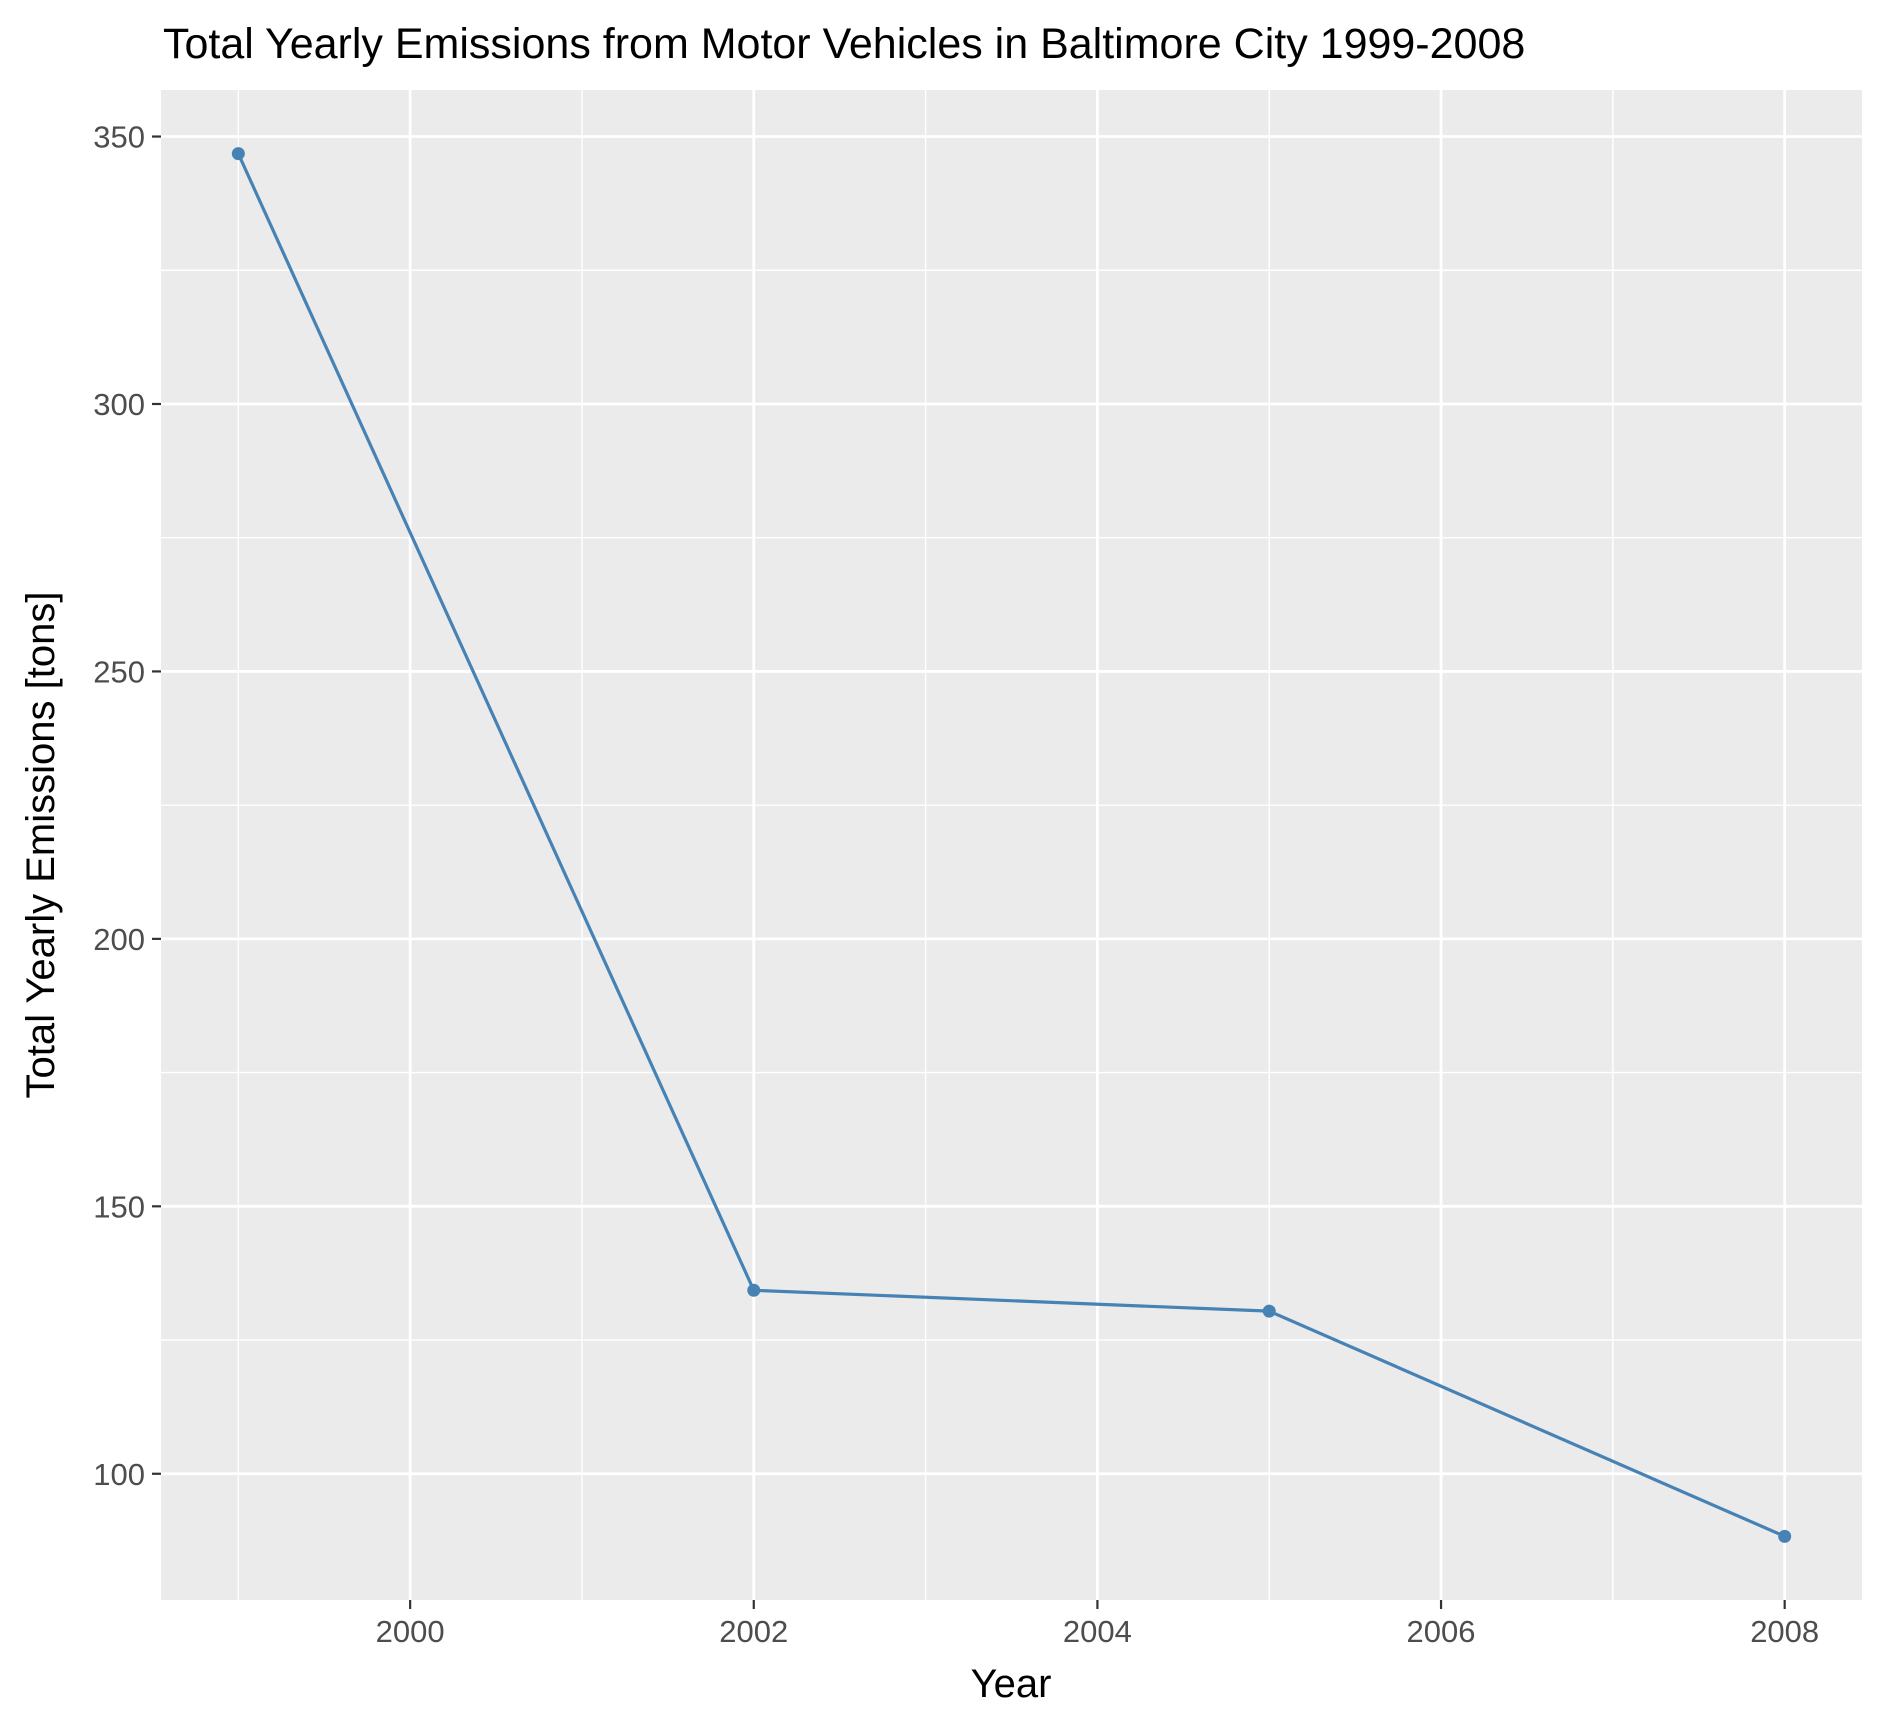 This screenshot has height=1725, width=1878. What do you see at coordinates (410, 1631) in the screenshot?
I see `x-tick-label: 2000` at bounding box center [410, 1631].